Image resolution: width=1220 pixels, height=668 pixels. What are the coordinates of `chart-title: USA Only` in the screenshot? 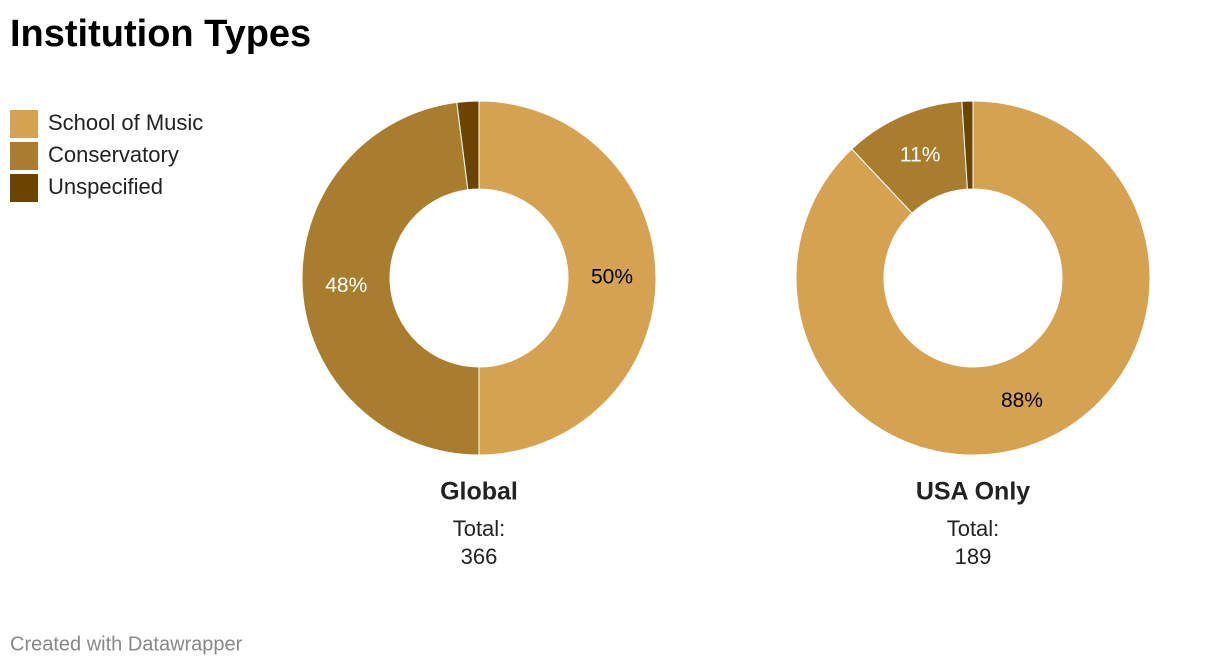 It's located at (973, 492).